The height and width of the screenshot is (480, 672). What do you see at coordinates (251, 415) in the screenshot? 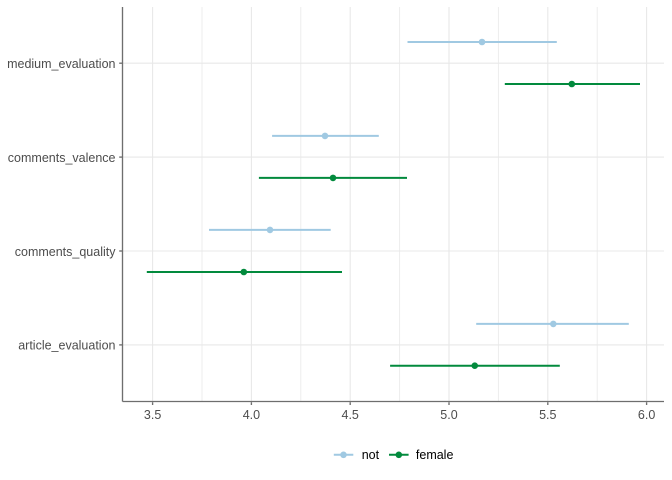
I see `svg-text: 4.0` at bounding box center [251, 415].